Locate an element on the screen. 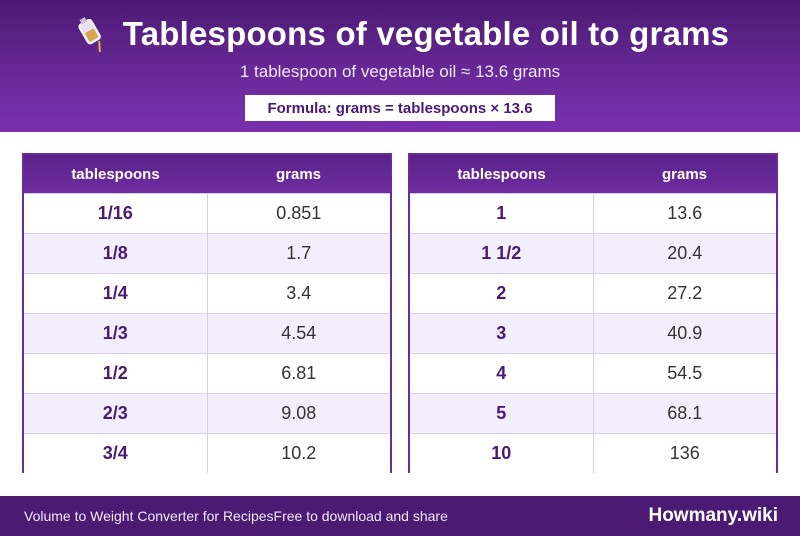  table-row: 4 54.5 is located at coordinates (593, 373).